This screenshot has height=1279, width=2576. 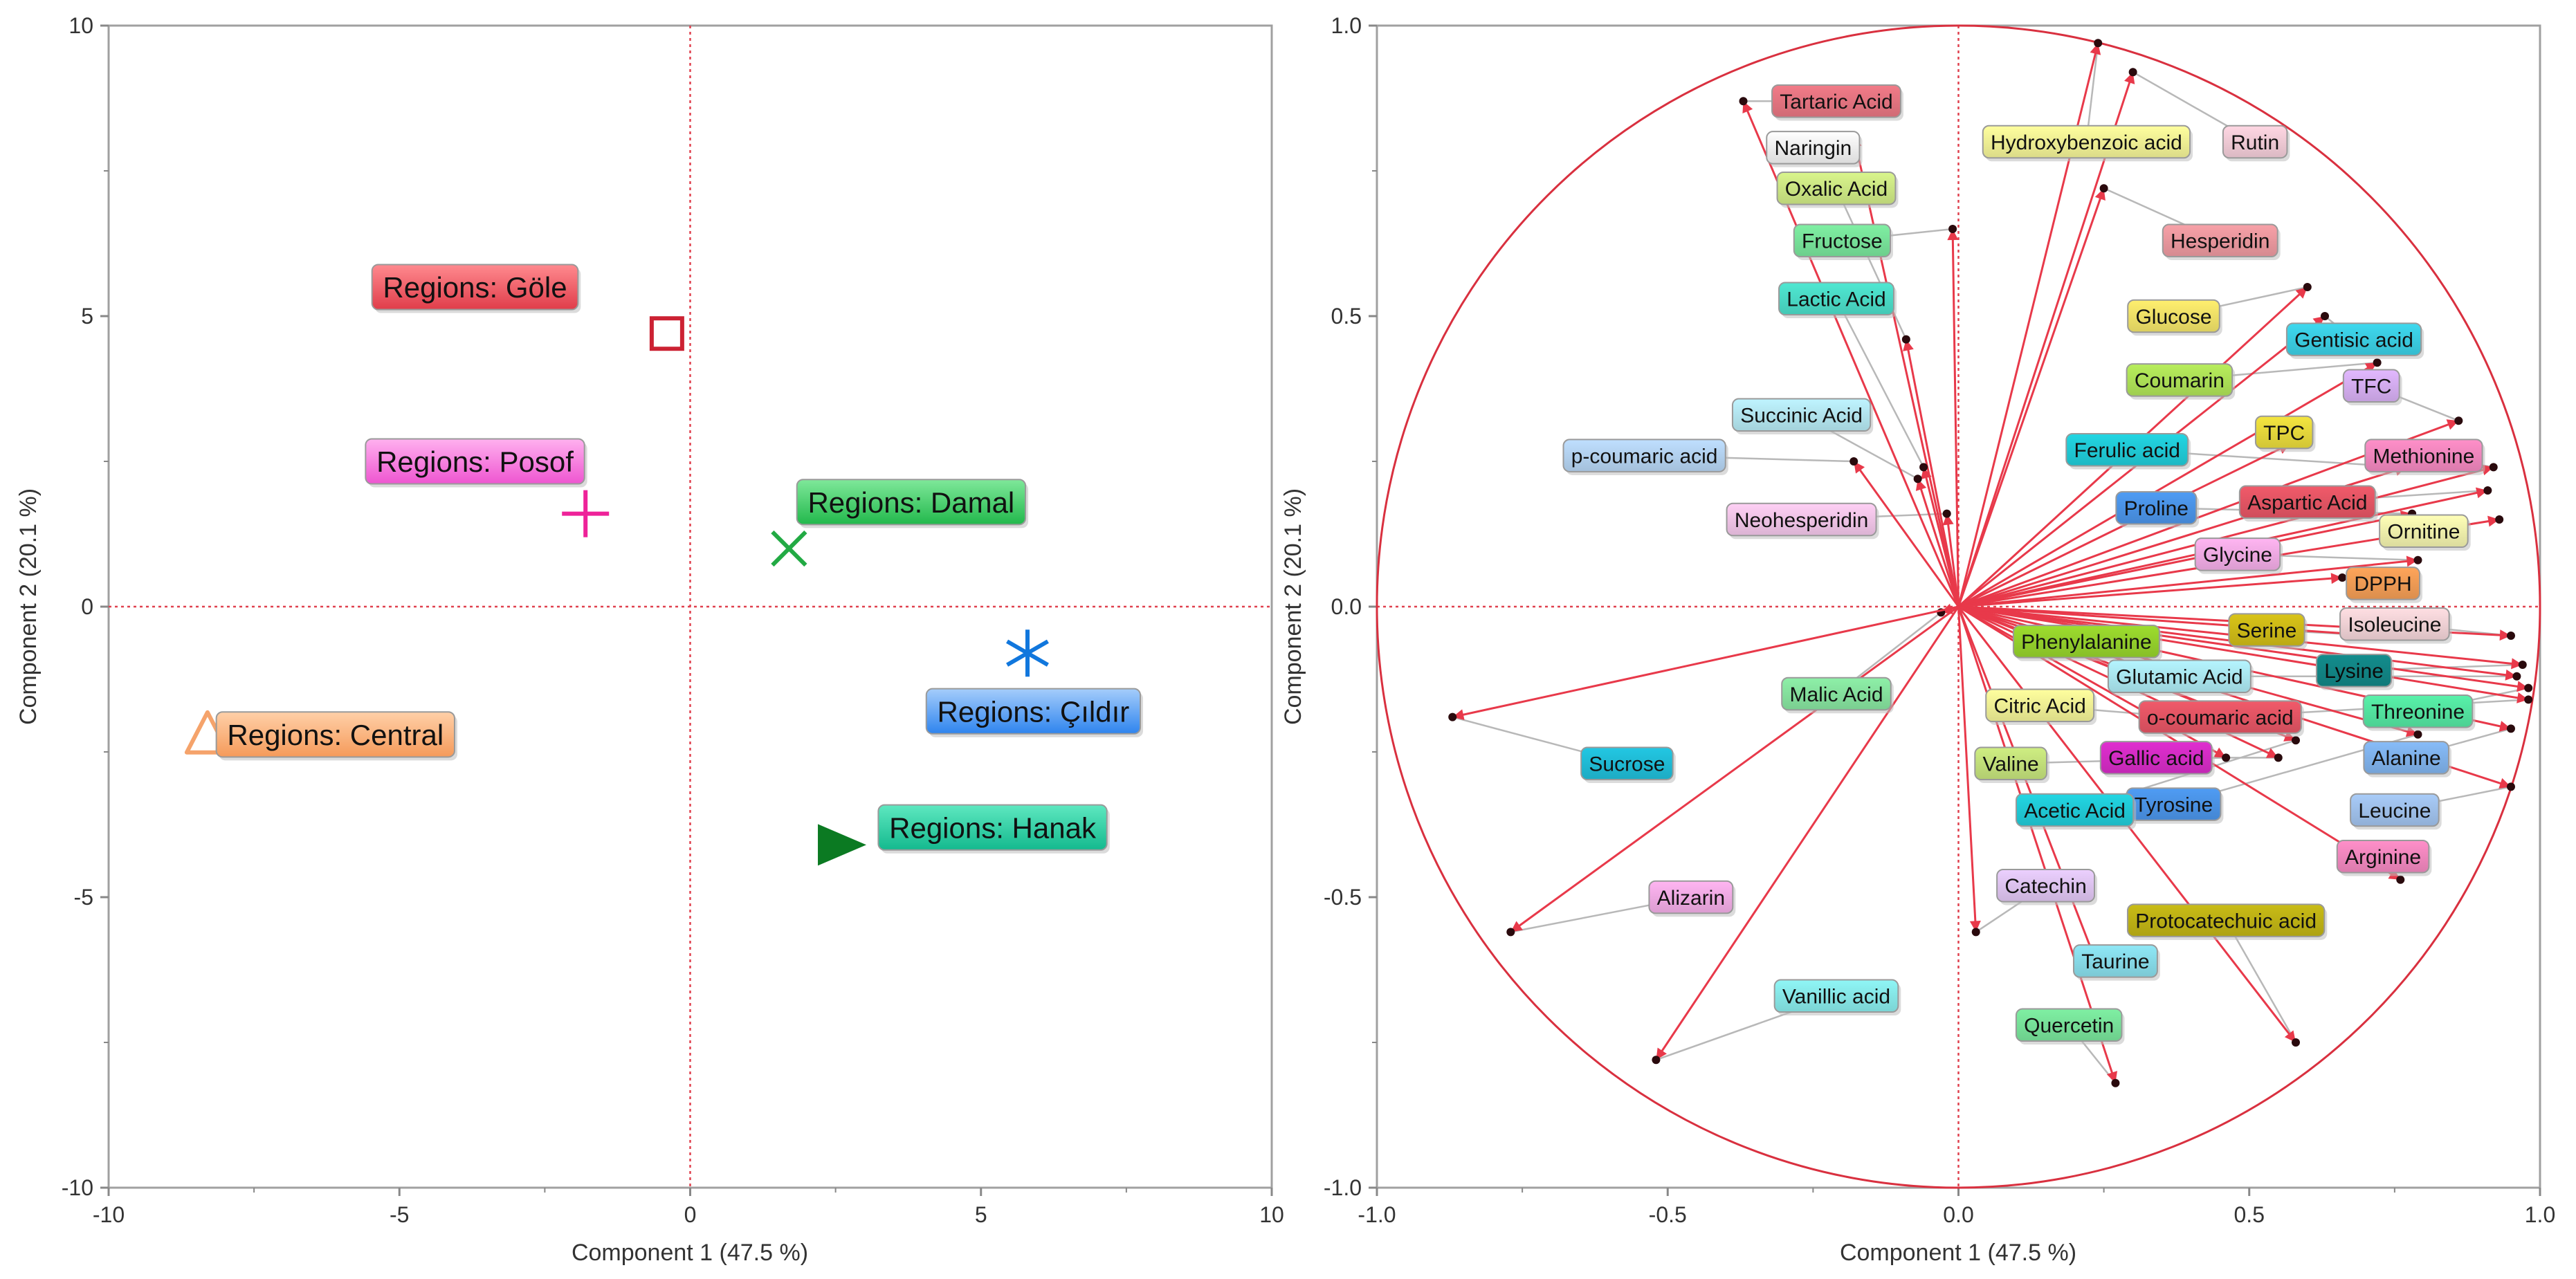 What do you see at coordinates (2510, 636) in the screenshot?
I see `isoleucine-point` at bounding box center [2510, 636].